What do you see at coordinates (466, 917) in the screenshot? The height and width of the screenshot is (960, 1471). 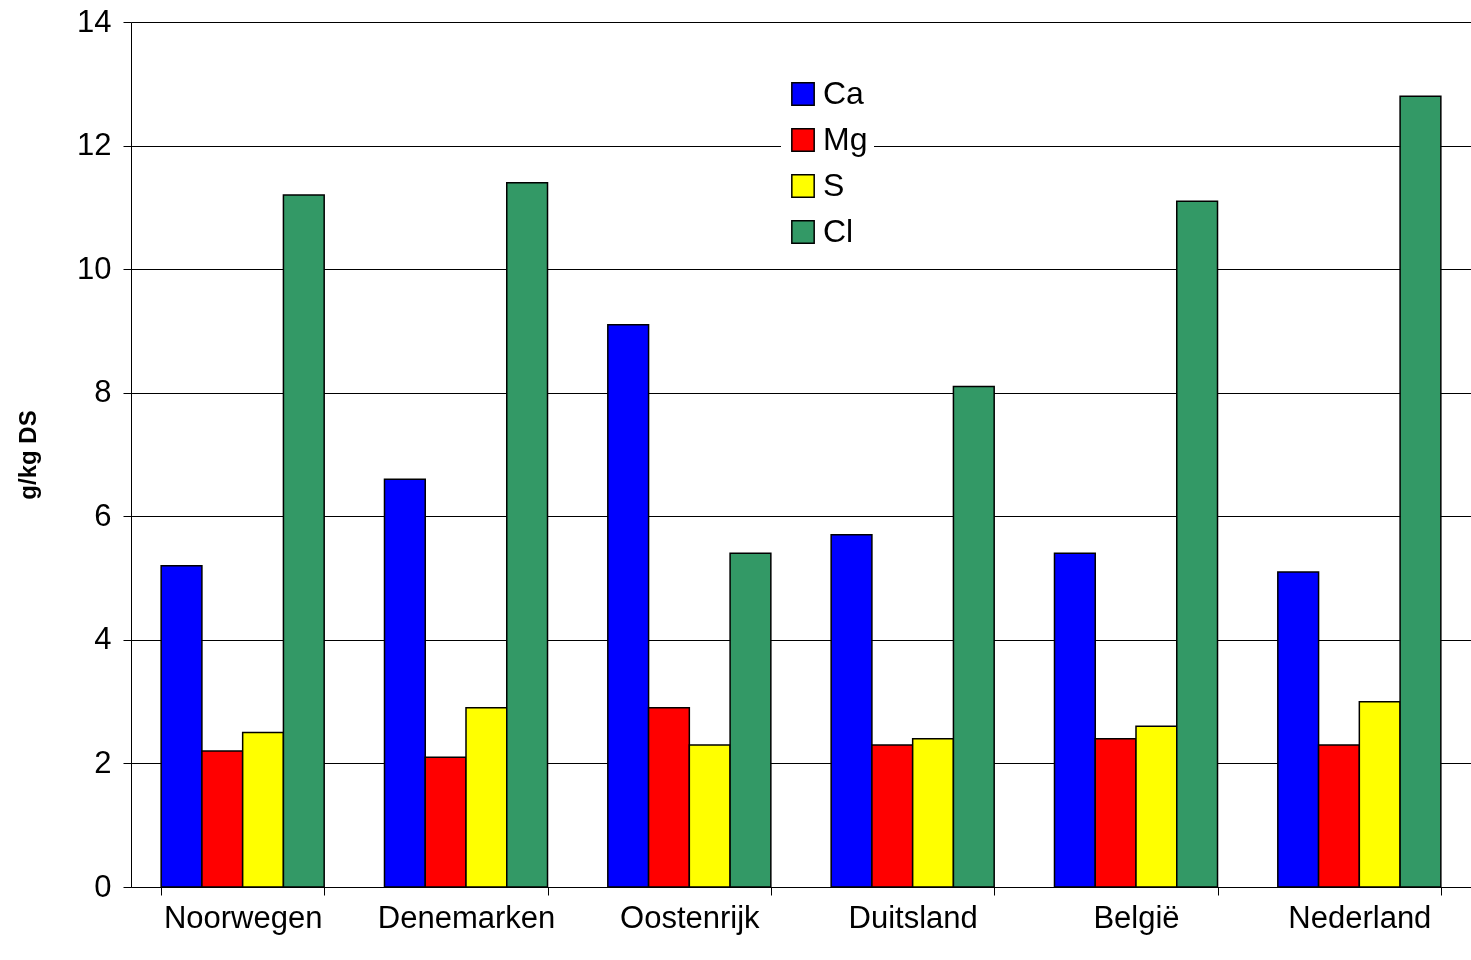 I see `x-tick-label: Denemarken` at bounding box center [466, 917].